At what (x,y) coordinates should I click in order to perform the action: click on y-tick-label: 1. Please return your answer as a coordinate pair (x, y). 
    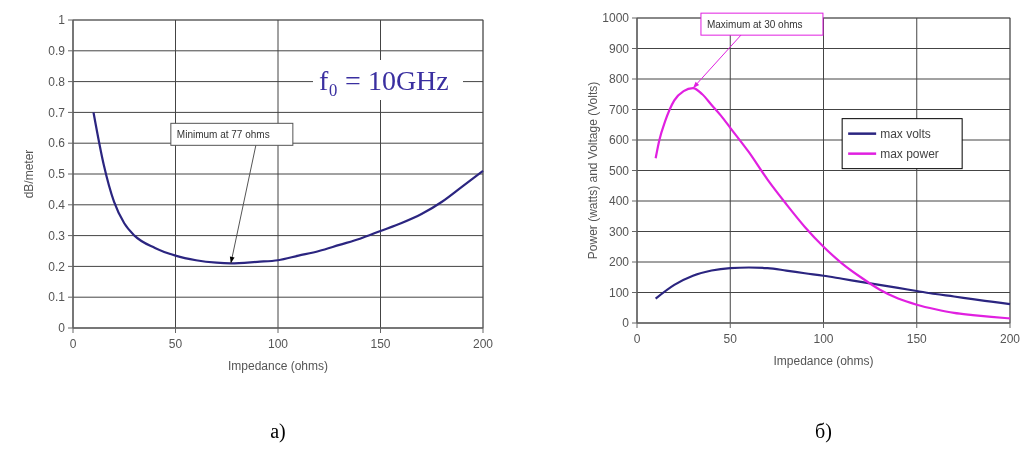
    Looking at the image, I should click on (62, 20).